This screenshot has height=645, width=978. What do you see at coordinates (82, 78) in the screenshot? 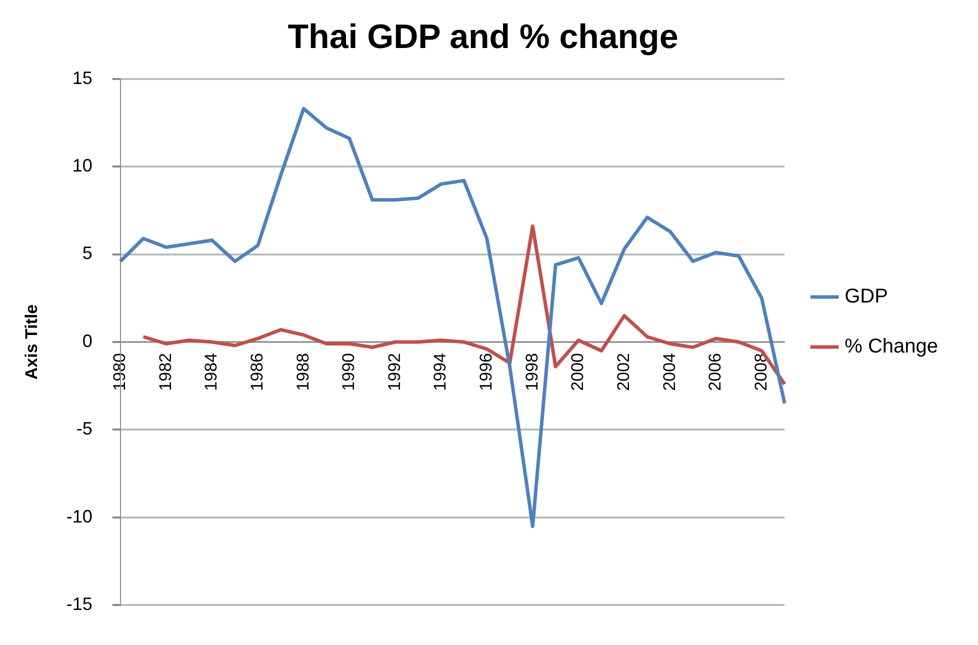
I see `y-tick-label: 15` at bounding box center [82, 78].